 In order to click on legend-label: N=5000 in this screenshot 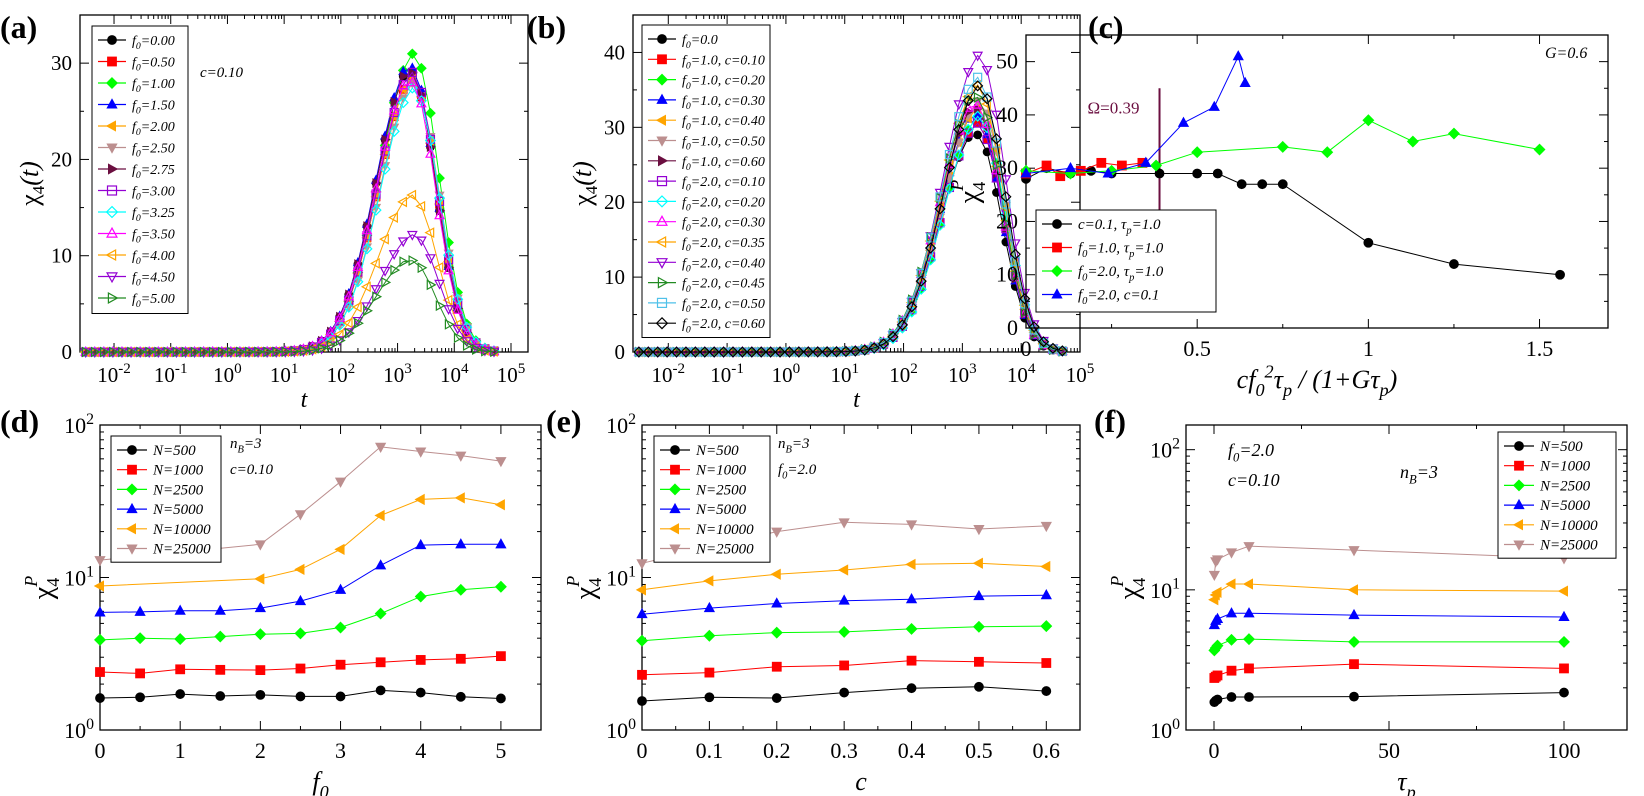, I will do `click(721, 510)`.